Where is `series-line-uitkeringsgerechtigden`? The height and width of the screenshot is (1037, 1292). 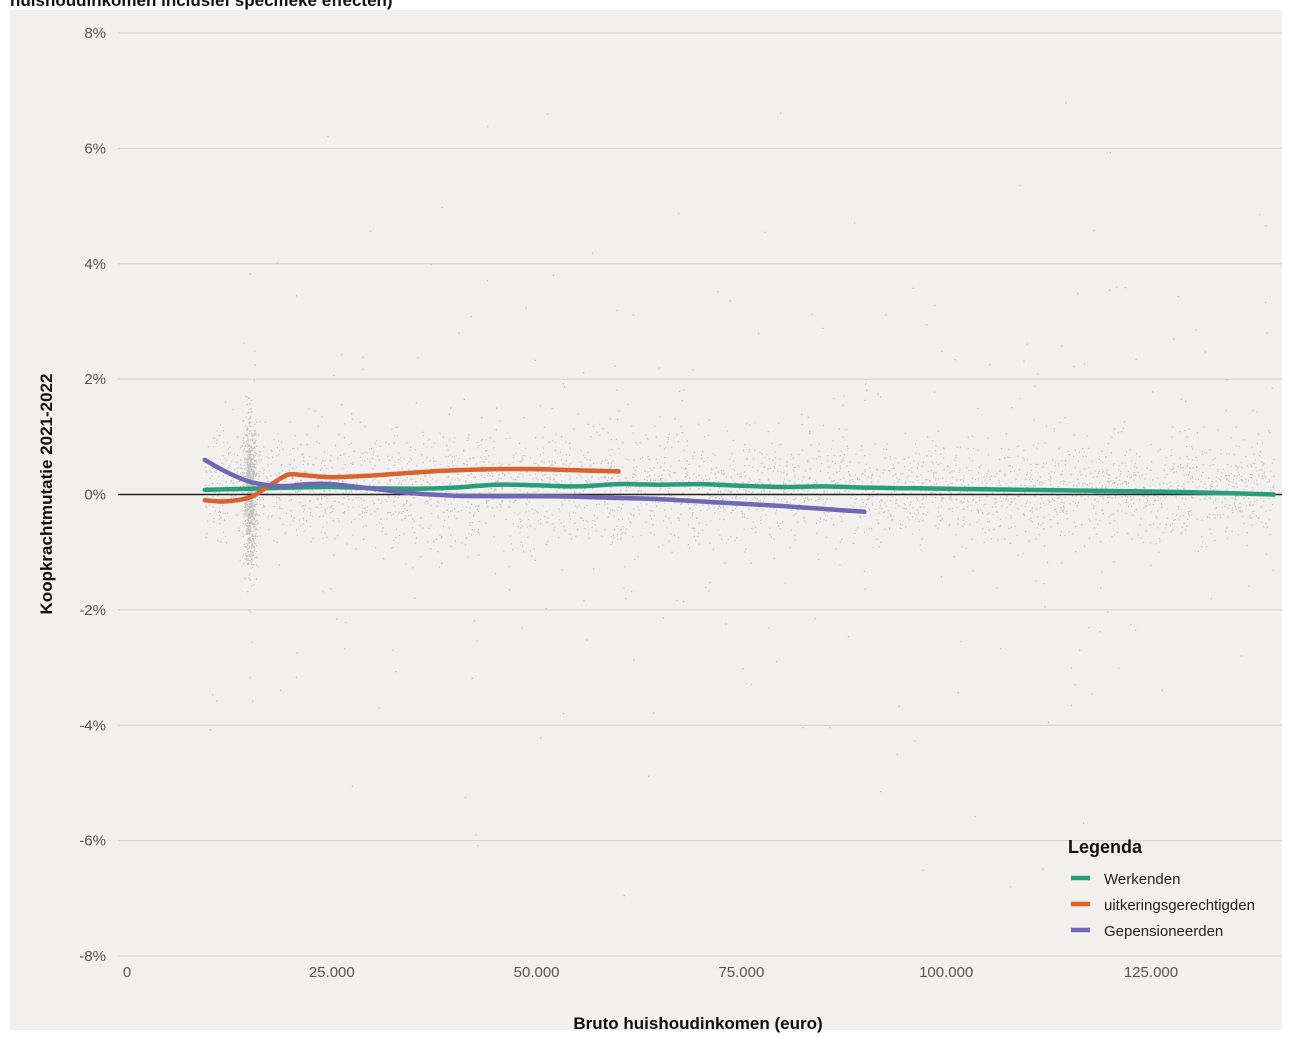 series-line-uitkeringsgerechtigden is located at coordinates (411, 485).